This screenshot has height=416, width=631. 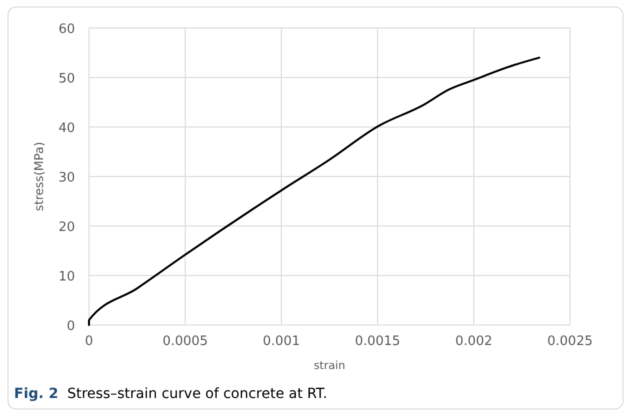 I want to click on y-tick-label: 60, so click(x=66, y=29).